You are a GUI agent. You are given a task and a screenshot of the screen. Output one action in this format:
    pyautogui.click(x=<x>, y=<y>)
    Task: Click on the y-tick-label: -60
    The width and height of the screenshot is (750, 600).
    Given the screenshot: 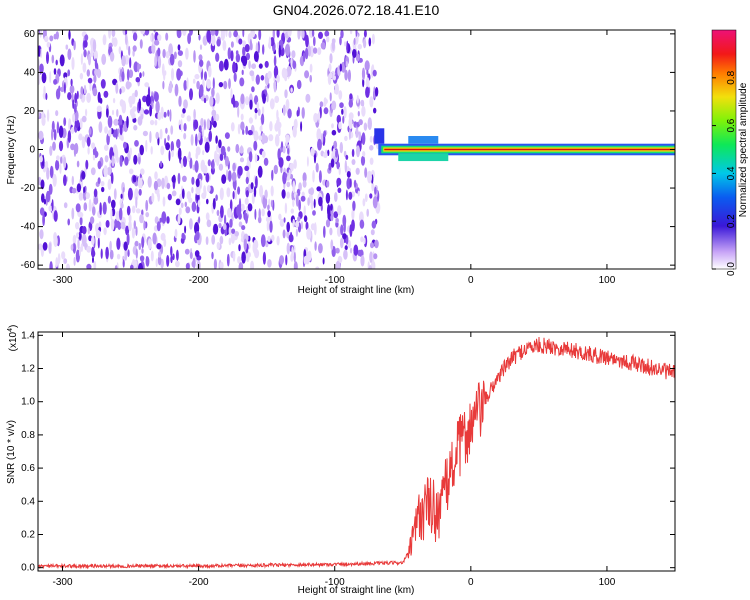 What is the action you would take?
    pyautogui.click(x=28, y=265)
    